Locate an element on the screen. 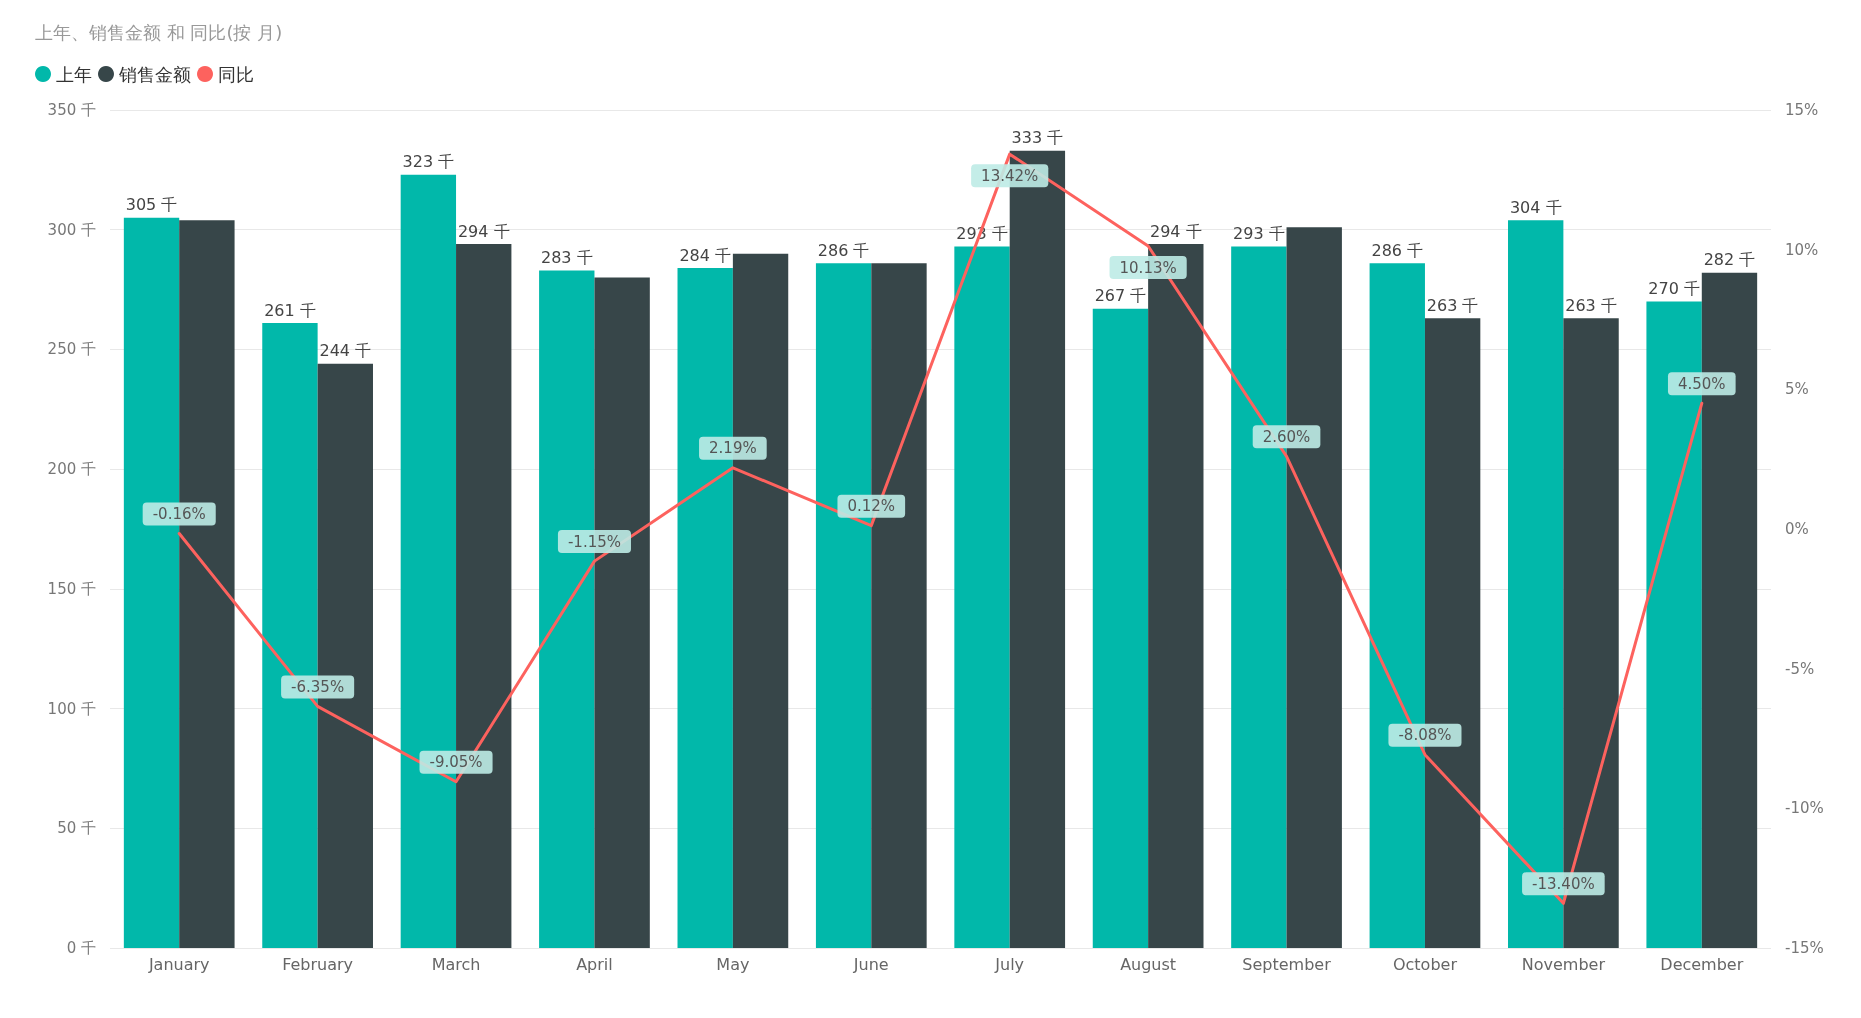  x-tick-label: July is located at coordinates (1009, 964).